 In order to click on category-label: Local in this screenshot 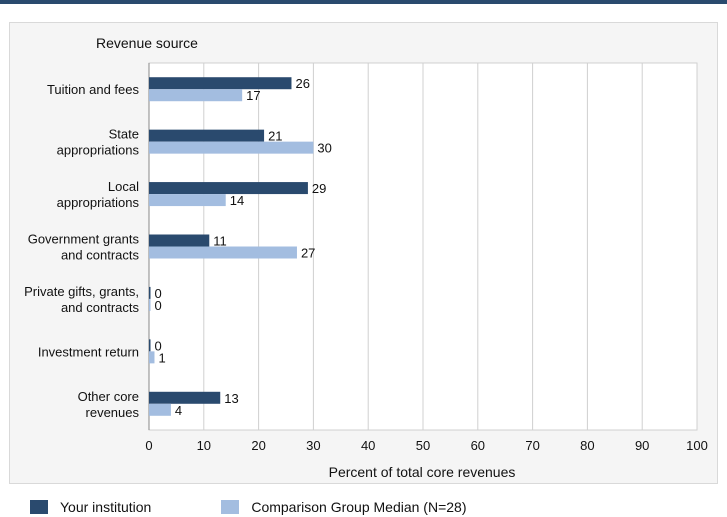, I will do `click(123, 186)`.